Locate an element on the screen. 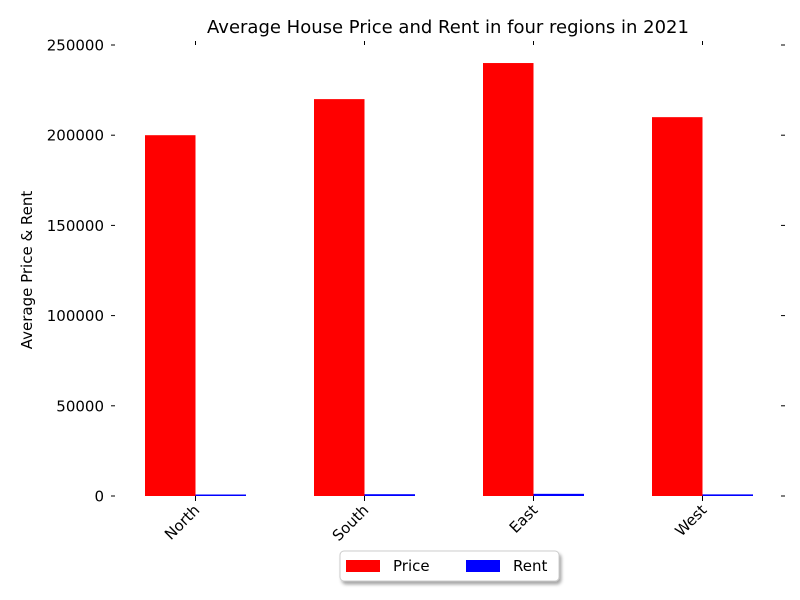 The width and height of the screenshot is (800, 600). y-tick-label: 100000 is located at coordinates (75, 316).